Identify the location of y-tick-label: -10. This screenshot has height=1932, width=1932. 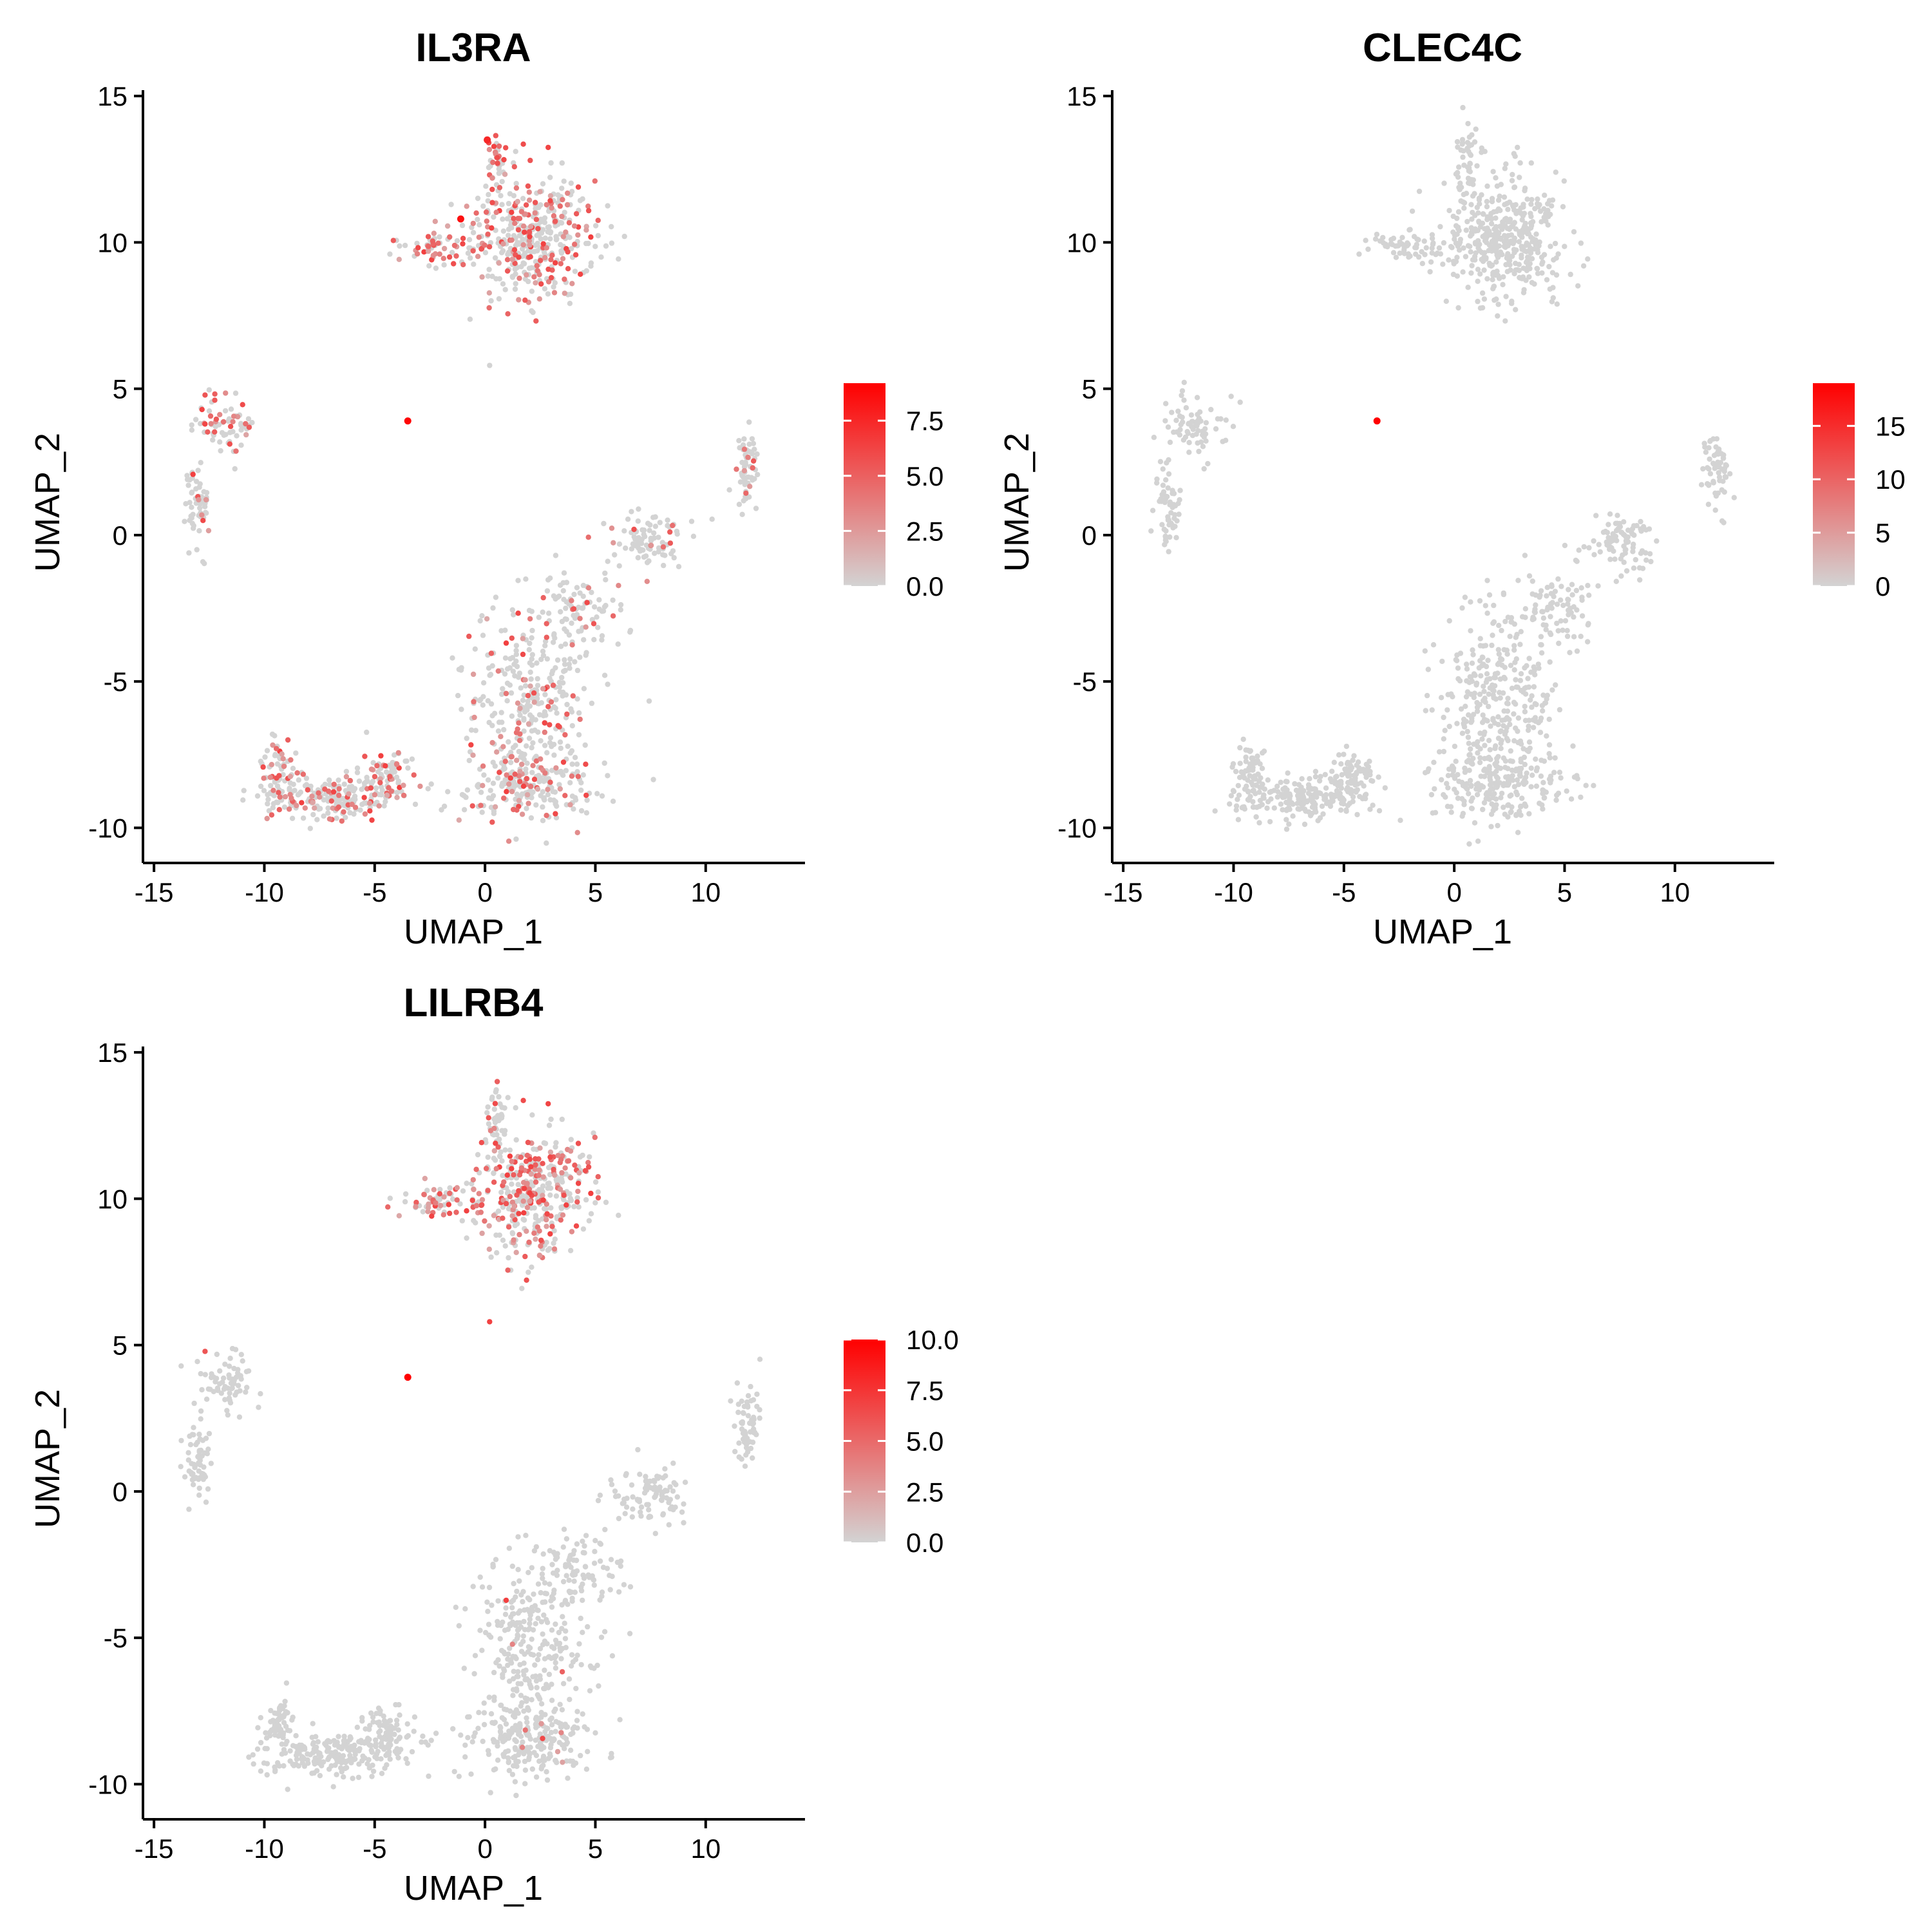
(108, 828).